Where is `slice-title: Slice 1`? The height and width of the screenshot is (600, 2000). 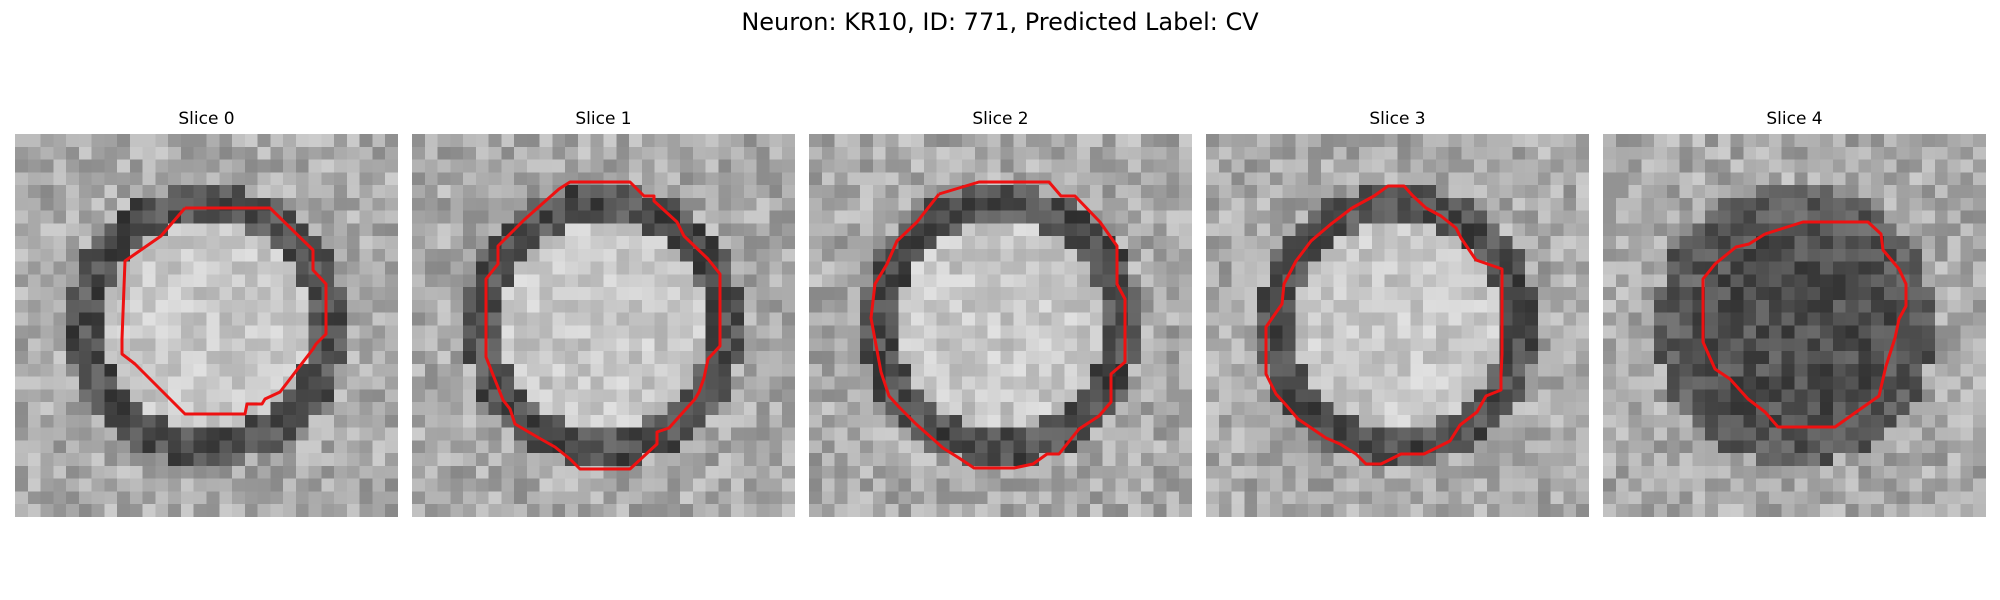 slice-title: Slice 1 is located at coordinates (603, 119).